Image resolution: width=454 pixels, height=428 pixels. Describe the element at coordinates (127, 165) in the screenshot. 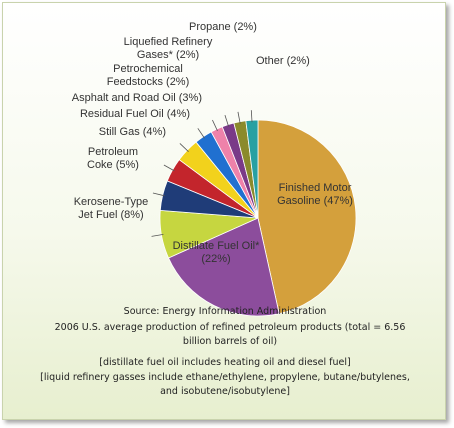

I see `value-label: (5%)` at that location.